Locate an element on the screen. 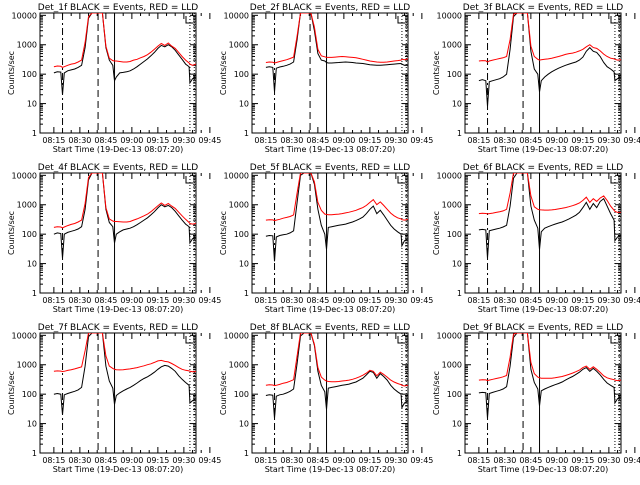 The image size is (640, 485). panel-title: Det_2f BLACK = Events, RED = LLD is located at coordinates (330, 8).